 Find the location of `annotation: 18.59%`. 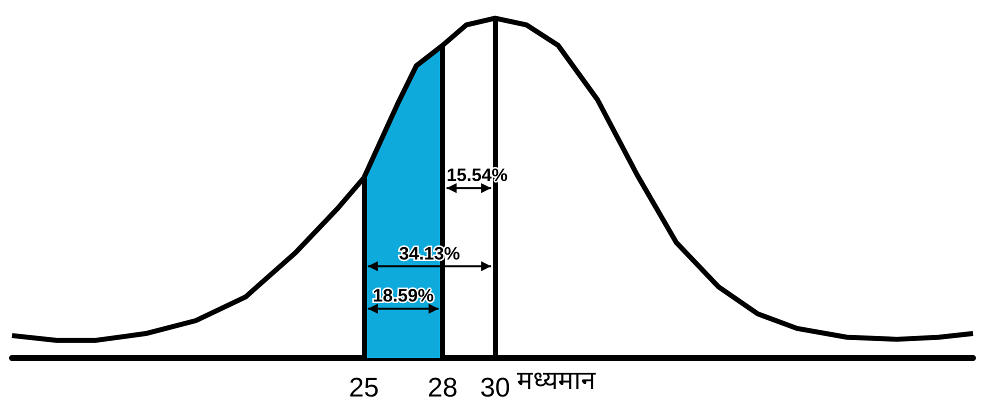

annotation: 18.59% is located at coordinates (403, 296).